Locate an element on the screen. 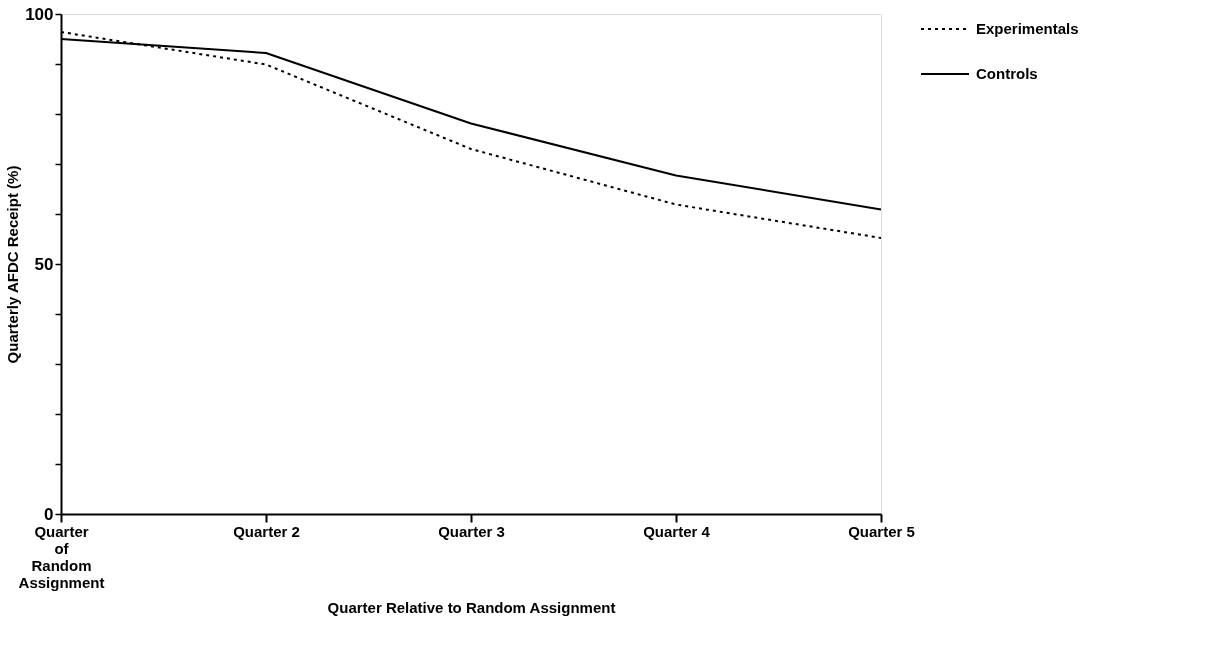 The height and width of the screenshot is (667, 1206). x-tick-label: Quarter 2 is located at coordinates (266, 531).